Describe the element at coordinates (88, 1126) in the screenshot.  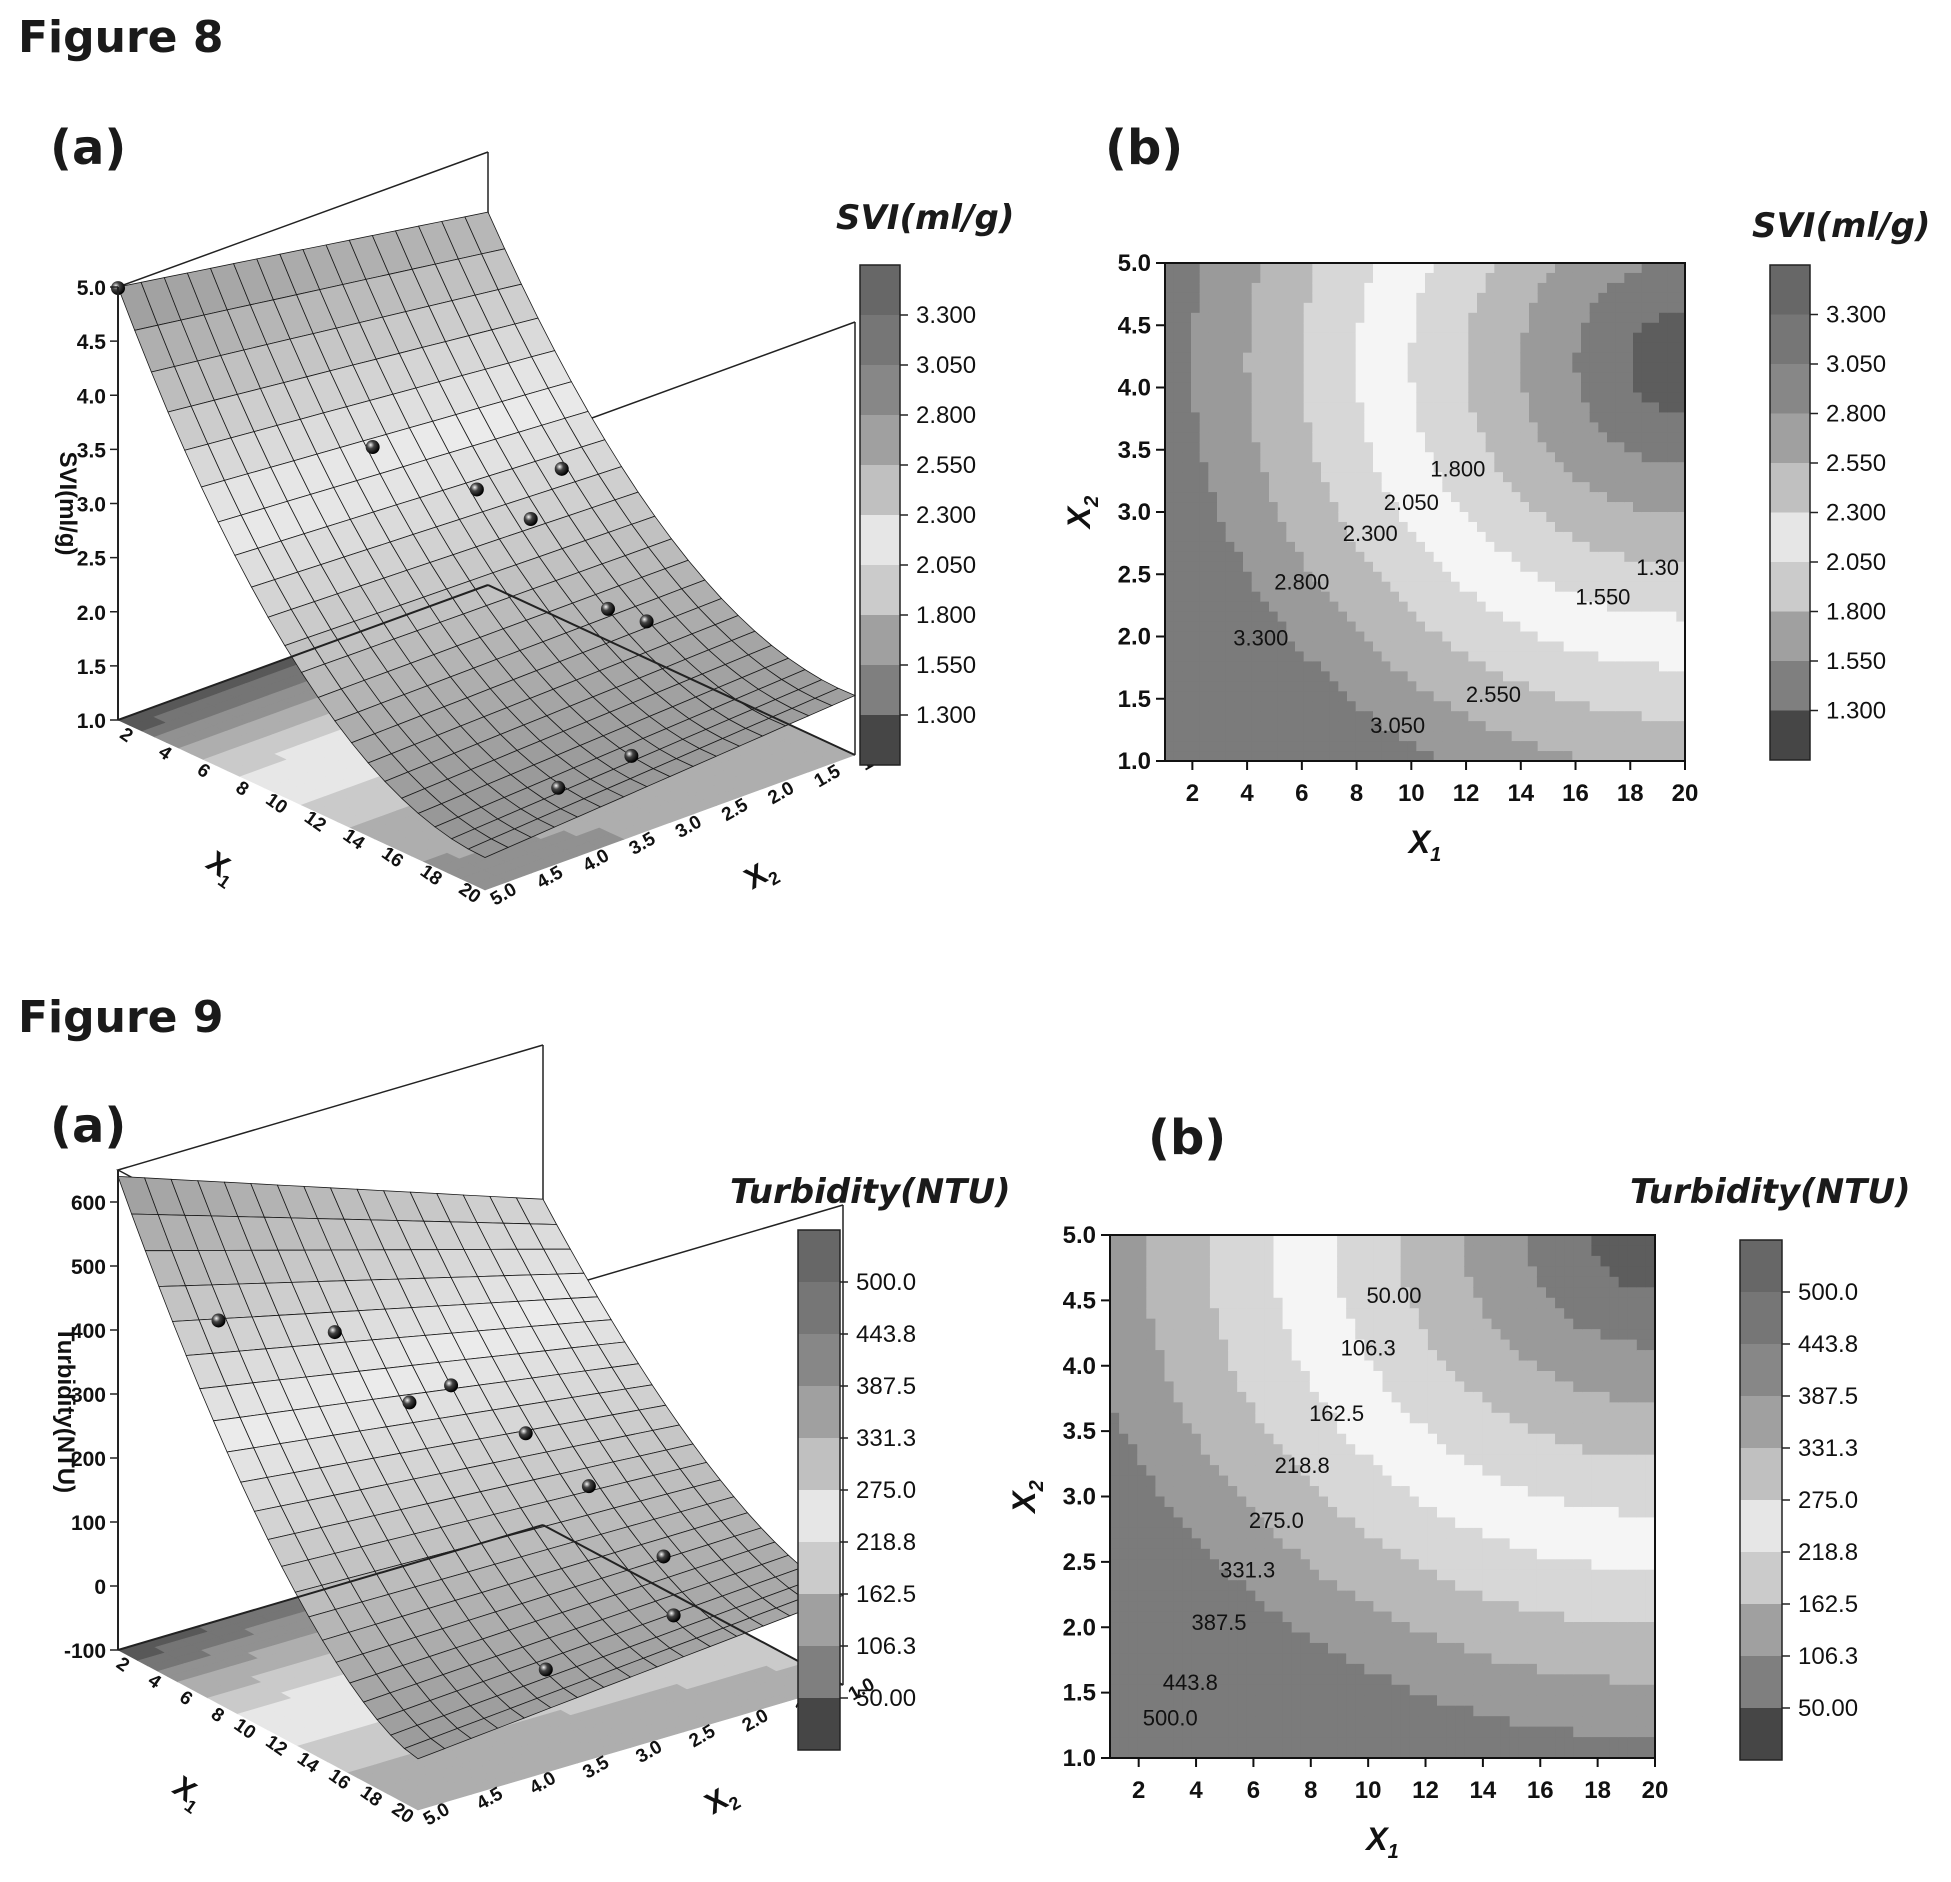
I see `figure-9-panel-a-label: (a)` at that location.